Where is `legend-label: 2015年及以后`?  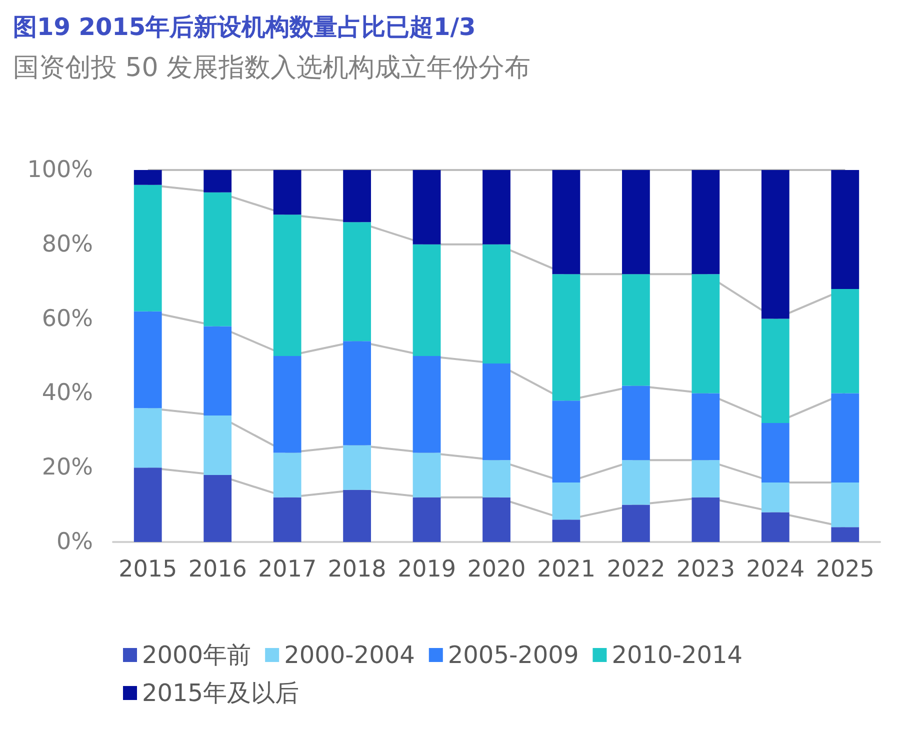 legend-label: 2015年及以后 is located at coordinates (221, 693).